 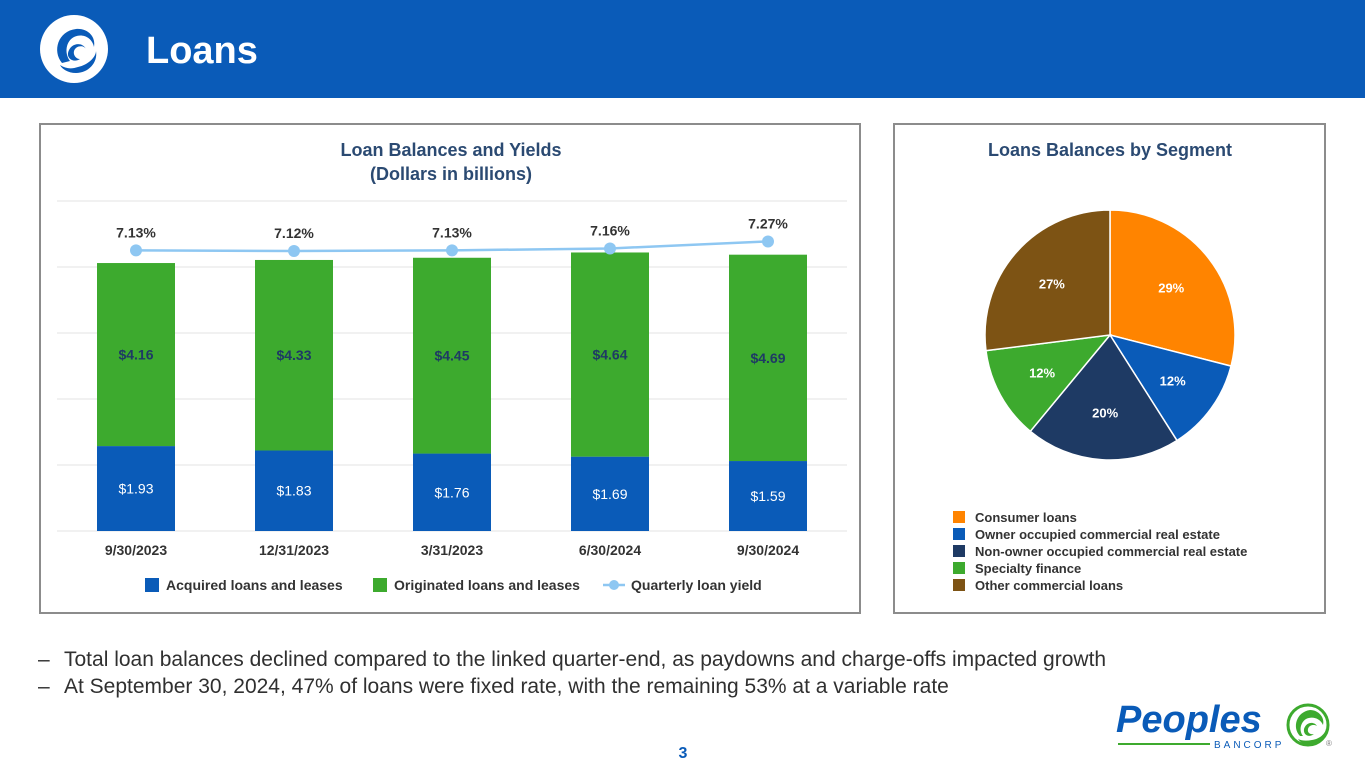 I want to click on legend-swatch-originated, so click(x=380, y=585).